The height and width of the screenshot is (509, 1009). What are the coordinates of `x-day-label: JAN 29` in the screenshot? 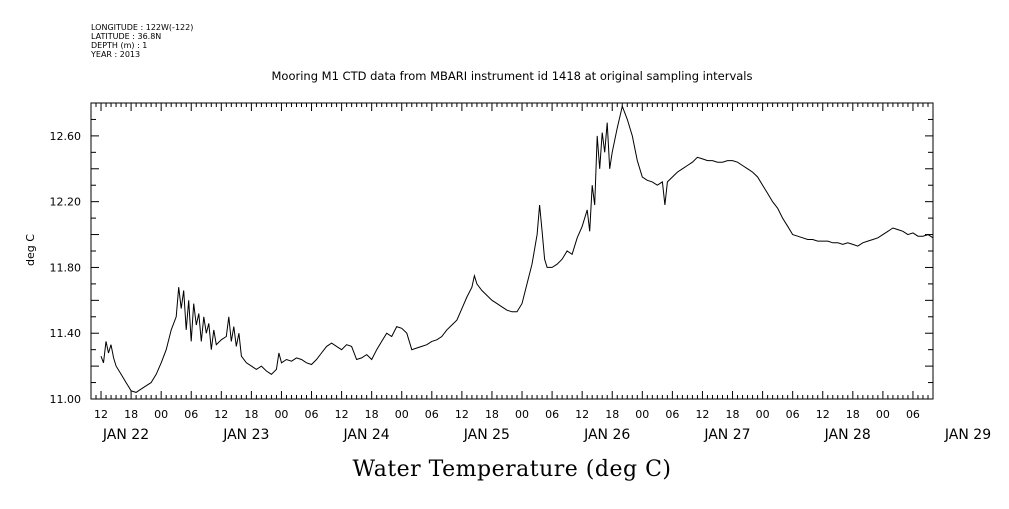 It's located at (967, 435).